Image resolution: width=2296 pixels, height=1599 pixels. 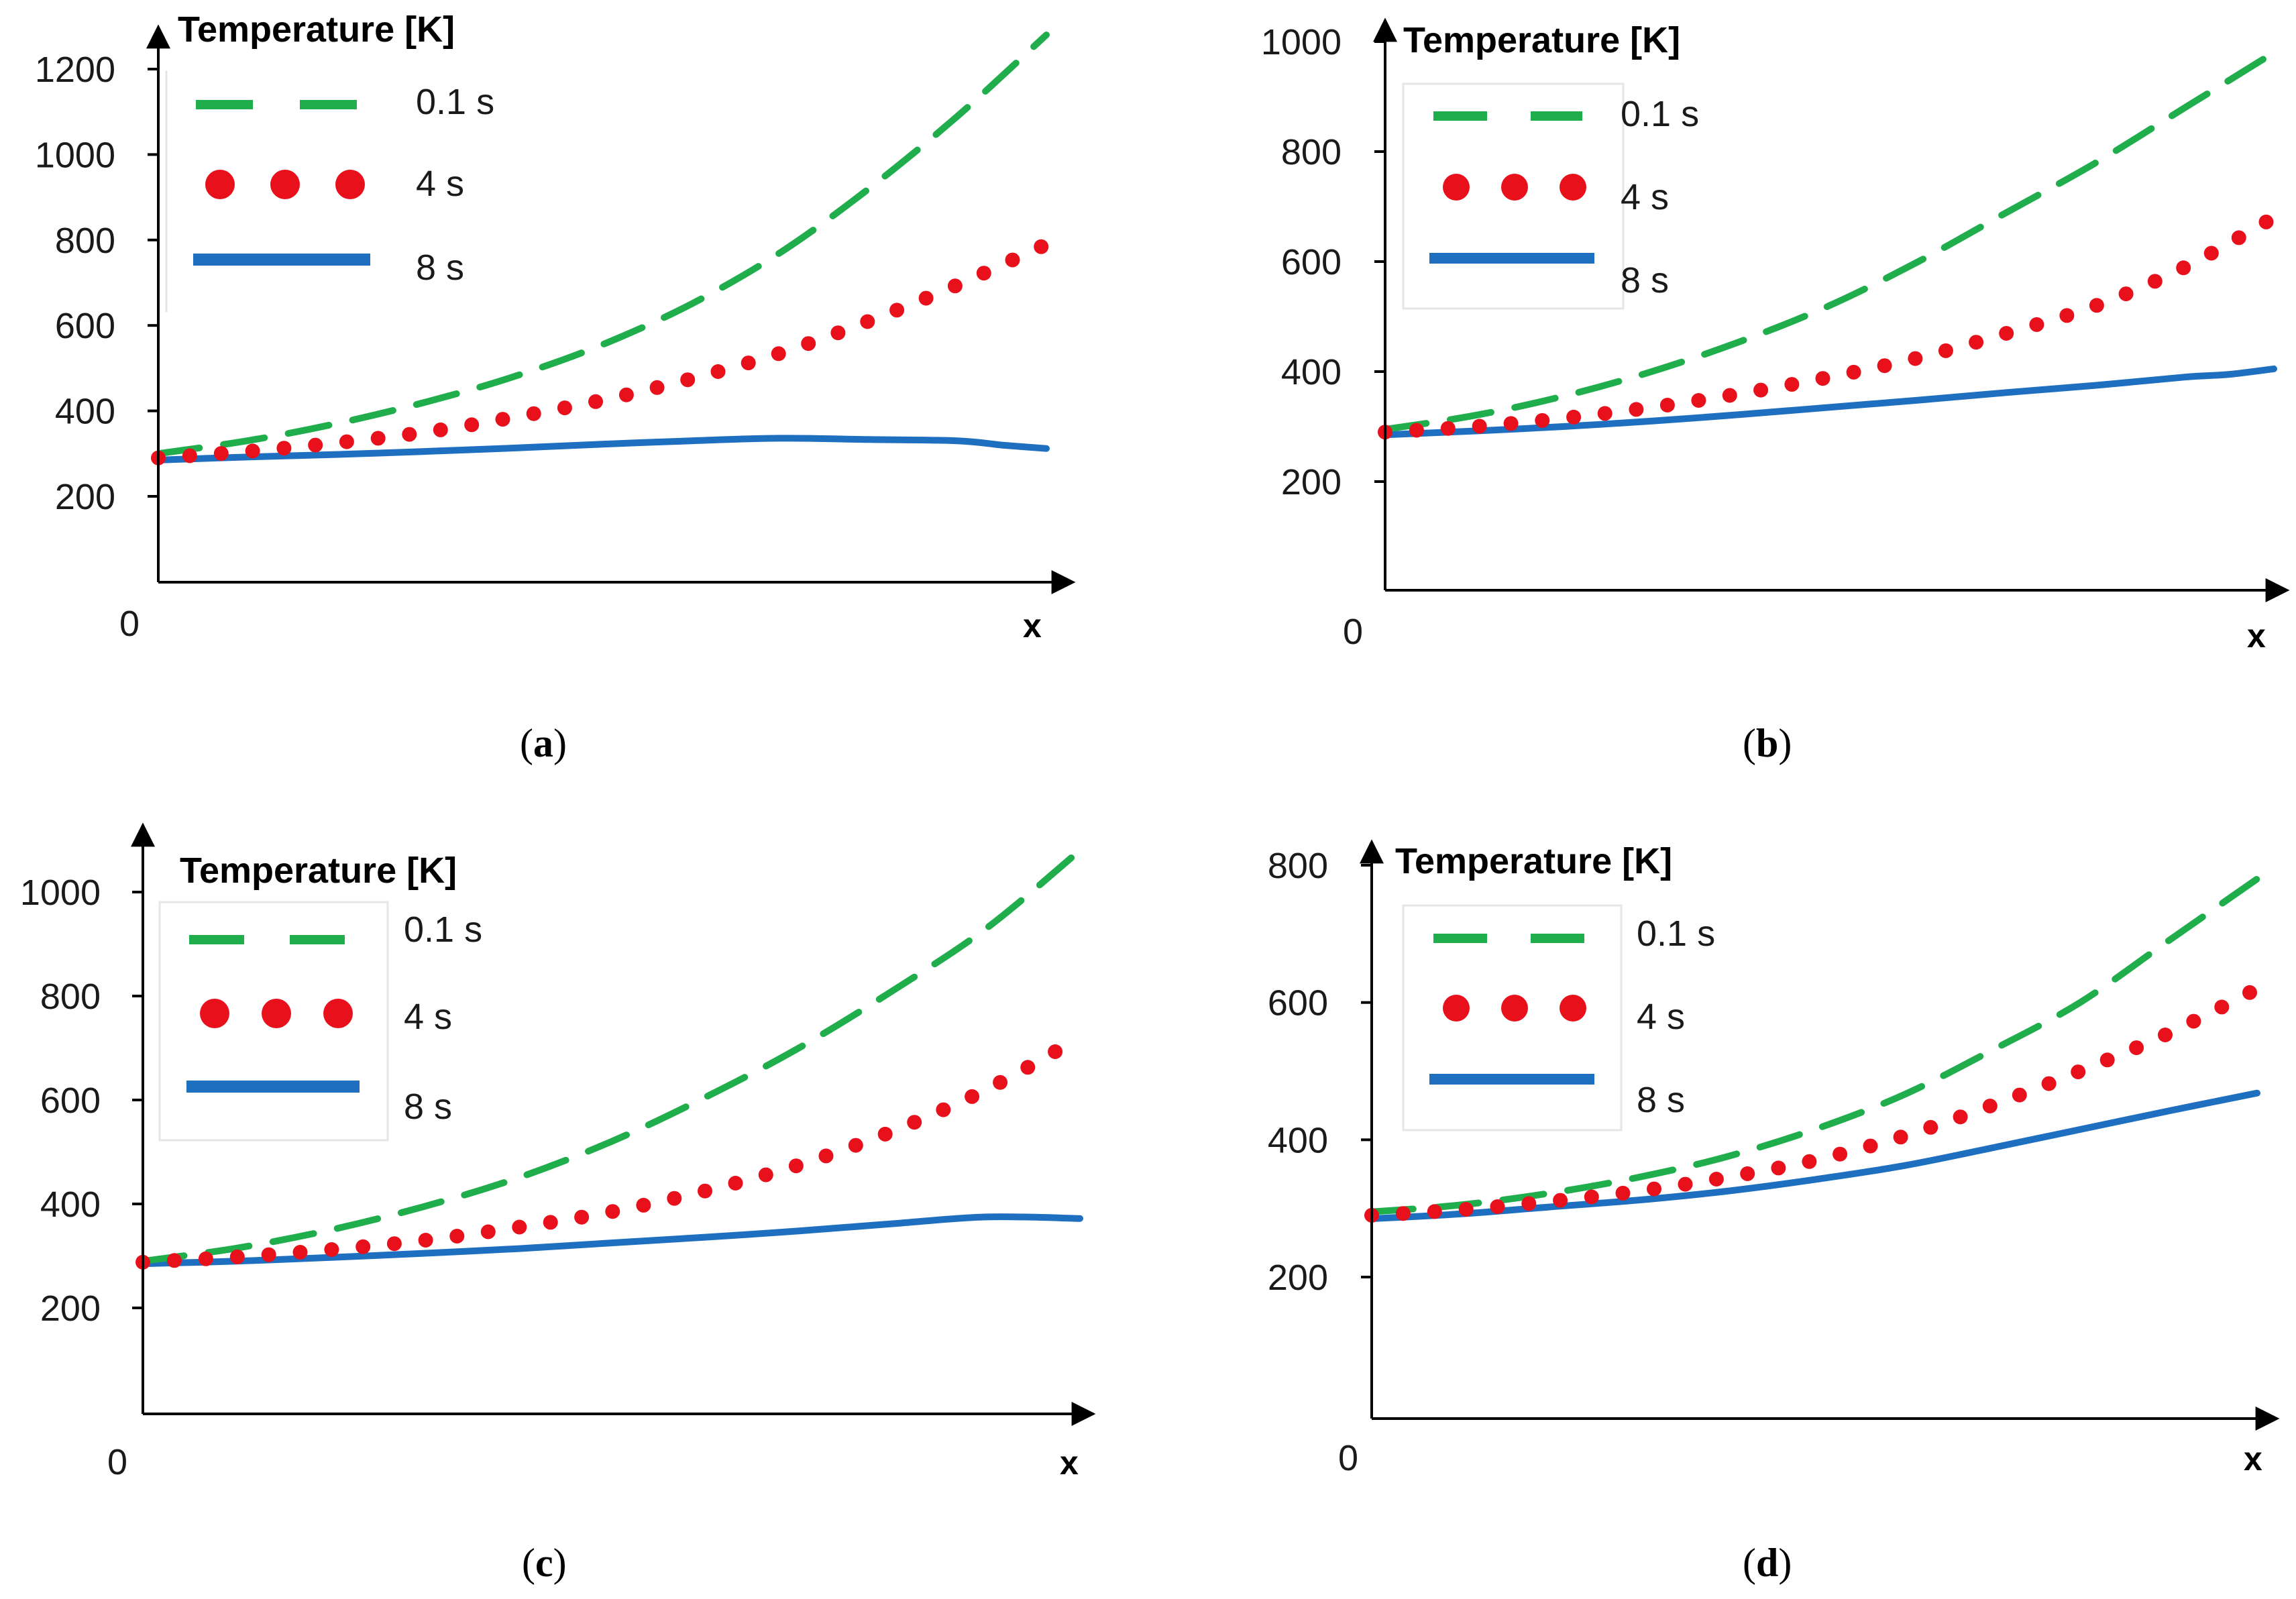 What do you see at coordinates (1768, 1563) in the screenshot?
I see `panel-caption-d: (d)` at bounding box center [1768, 1563].